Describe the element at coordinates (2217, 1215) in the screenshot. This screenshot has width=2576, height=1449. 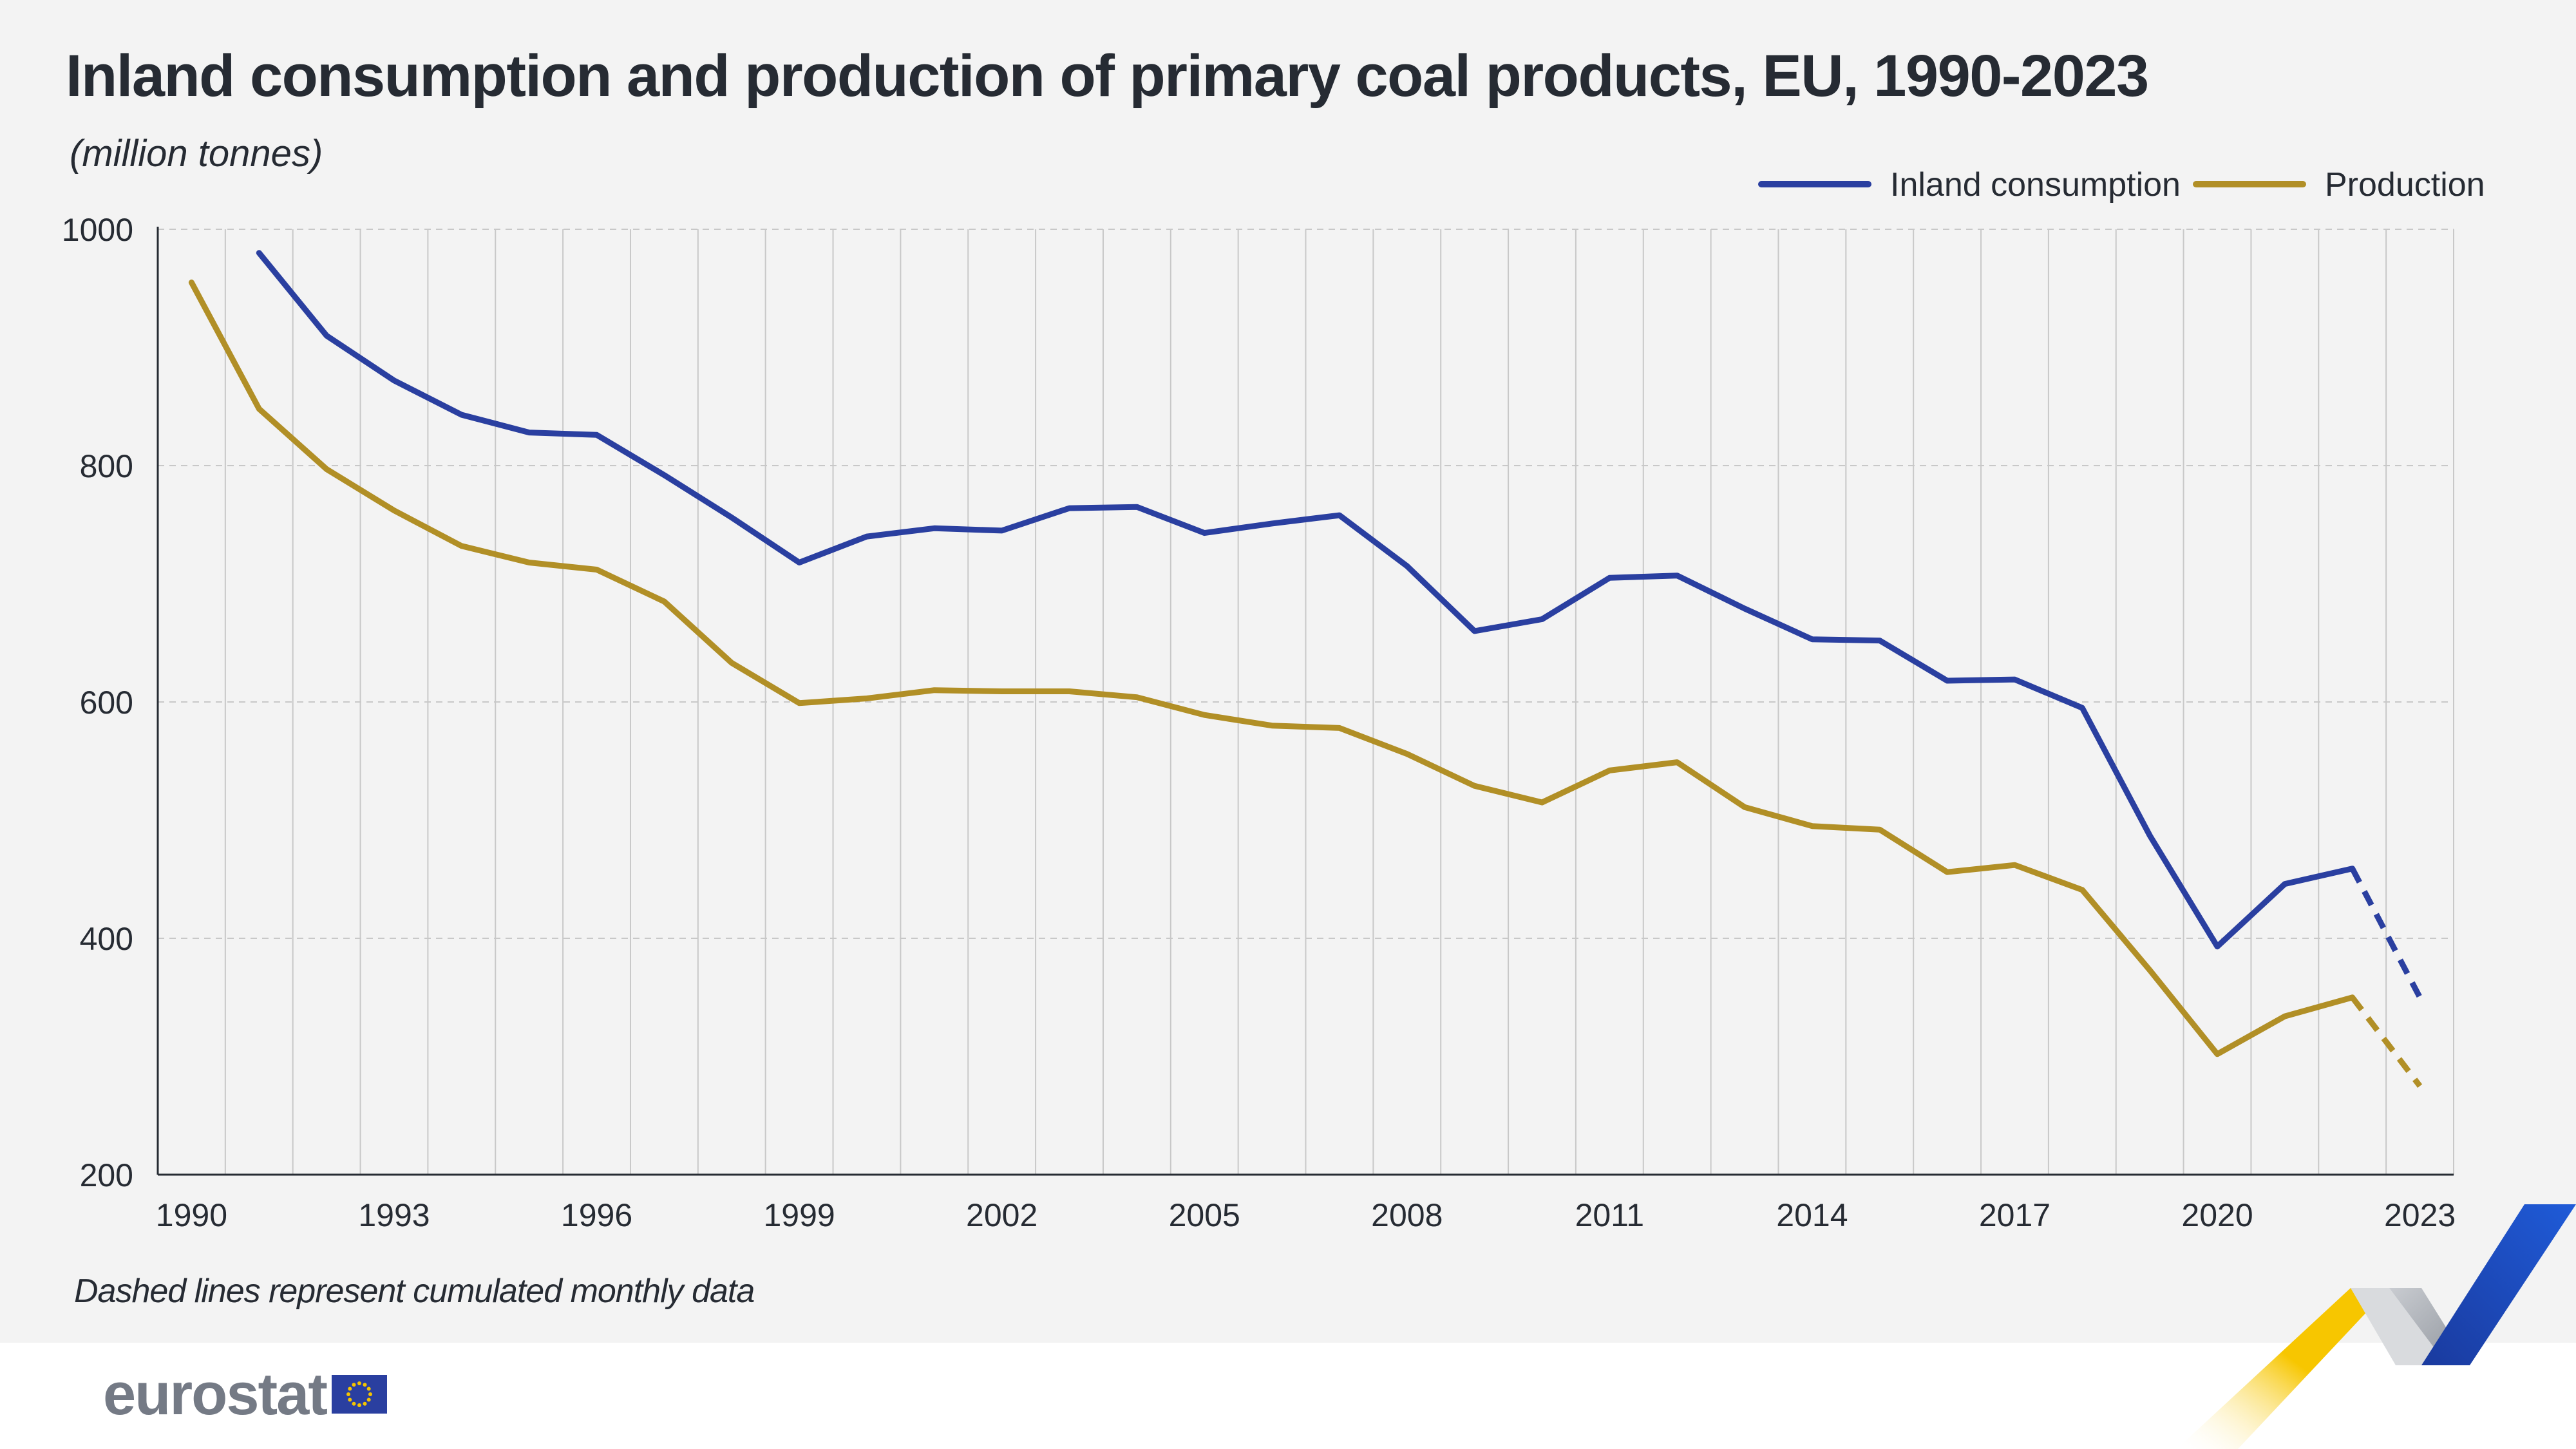
I see `x-tick-label: 2020` at that location.